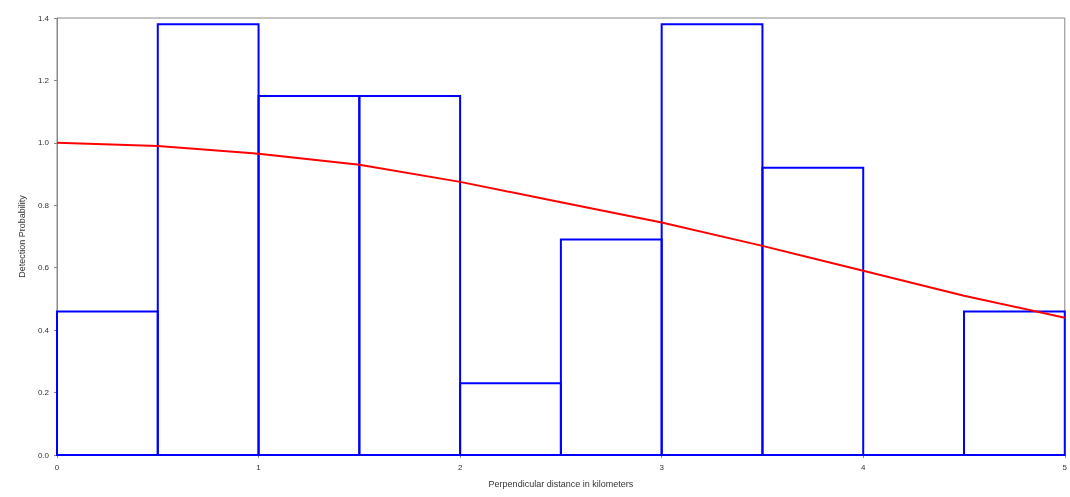 The width and height of the screenshot is (1070, 497). Describe the element at coordinates (43, 80) in the screenshot. I see `y-tick-label: 1.2` at that location.